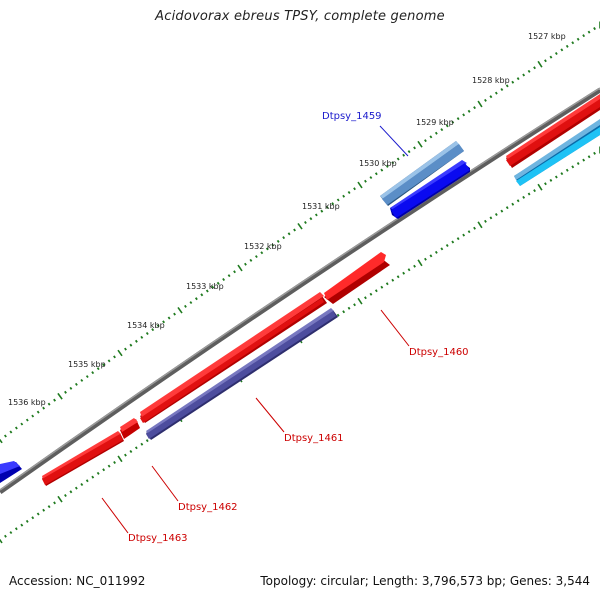  What do you see at coordinates (208, 507) in the screenshot?
I see `gene-label-dtpsy-1462: Dtpsy_1462` at bounding box center [208, 507].